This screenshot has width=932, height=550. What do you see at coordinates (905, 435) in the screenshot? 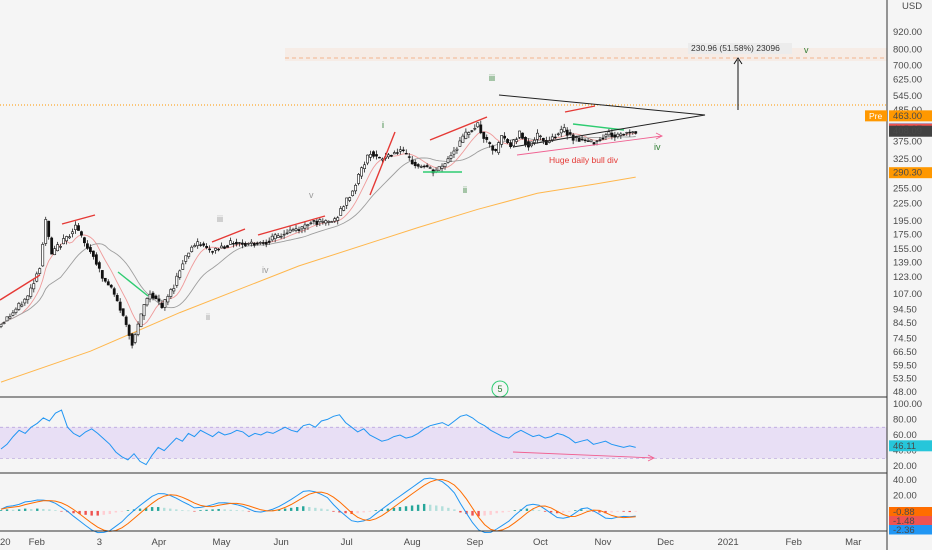
I see `rsi-tick-label: 60.00` at bounding box center [905, 435].